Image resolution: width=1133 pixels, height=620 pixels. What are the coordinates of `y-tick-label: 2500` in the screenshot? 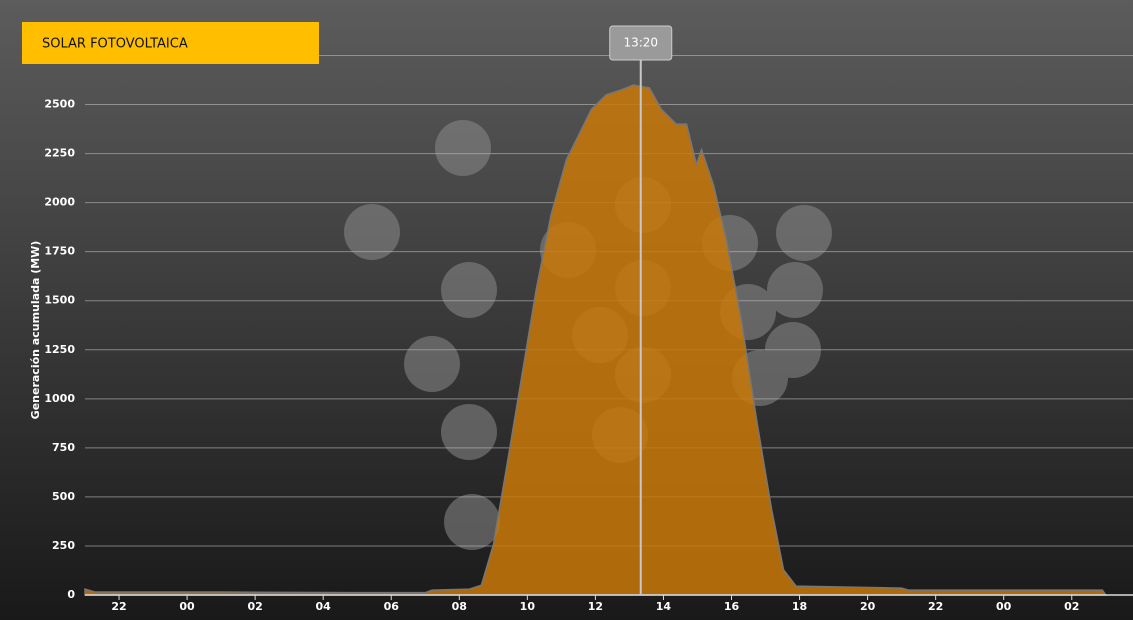 It's located at (59, 104).